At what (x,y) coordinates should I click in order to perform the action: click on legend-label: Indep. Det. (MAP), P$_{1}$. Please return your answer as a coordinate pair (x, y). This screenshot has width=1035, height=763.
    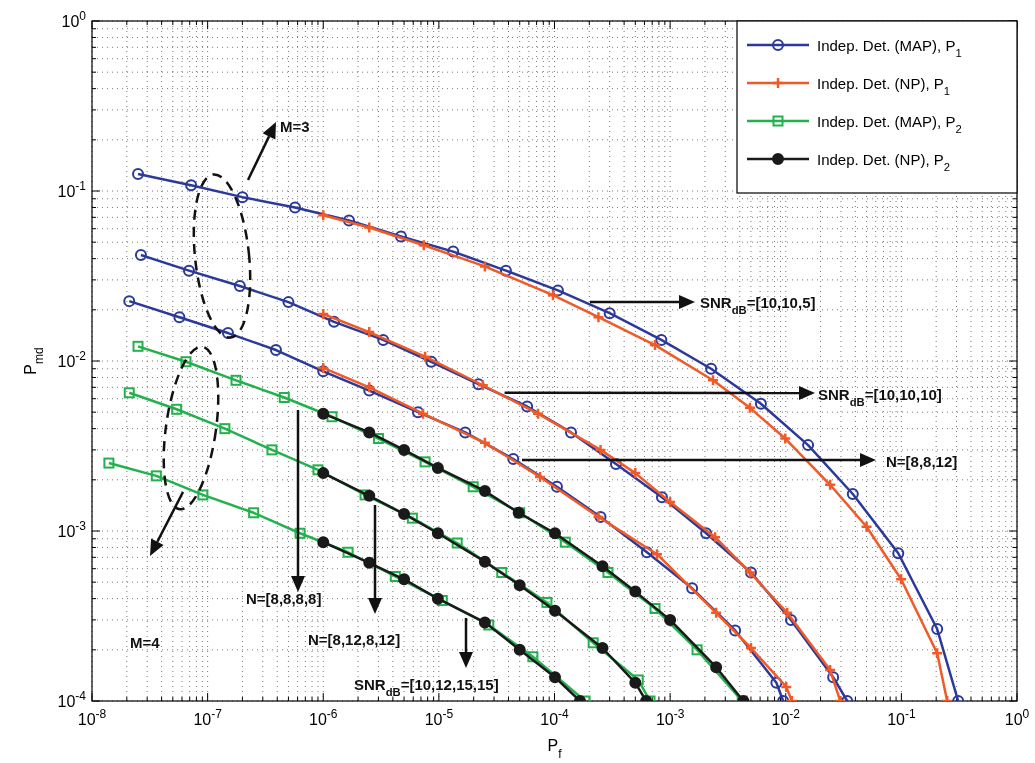
    Looking at the image, I should click on (889, 48).